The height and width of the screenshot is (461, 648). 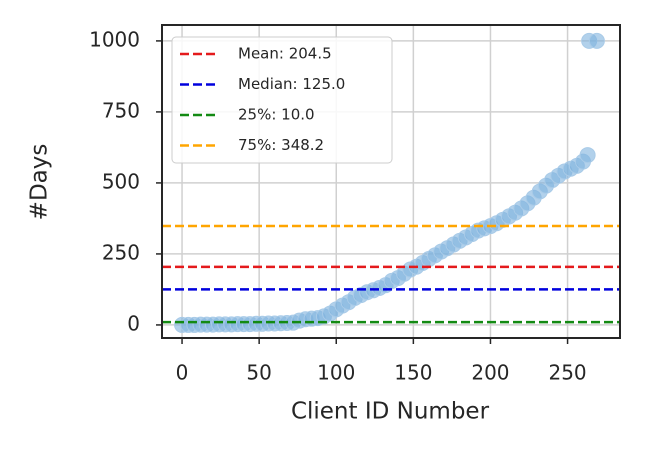 I want to click on legend-label: Median: 125.0, so click(x=291, y=84).